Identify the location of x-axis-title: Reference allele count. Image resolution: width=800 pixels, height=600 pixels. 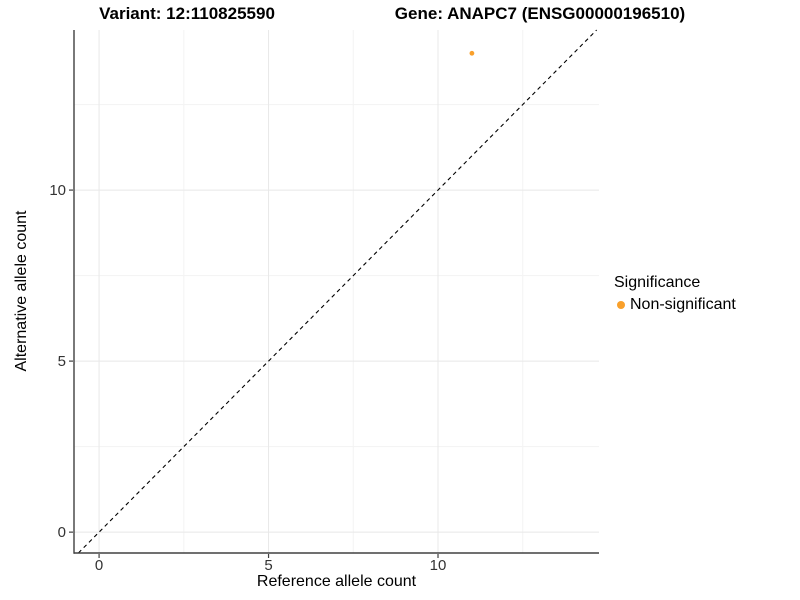
(336, 581).